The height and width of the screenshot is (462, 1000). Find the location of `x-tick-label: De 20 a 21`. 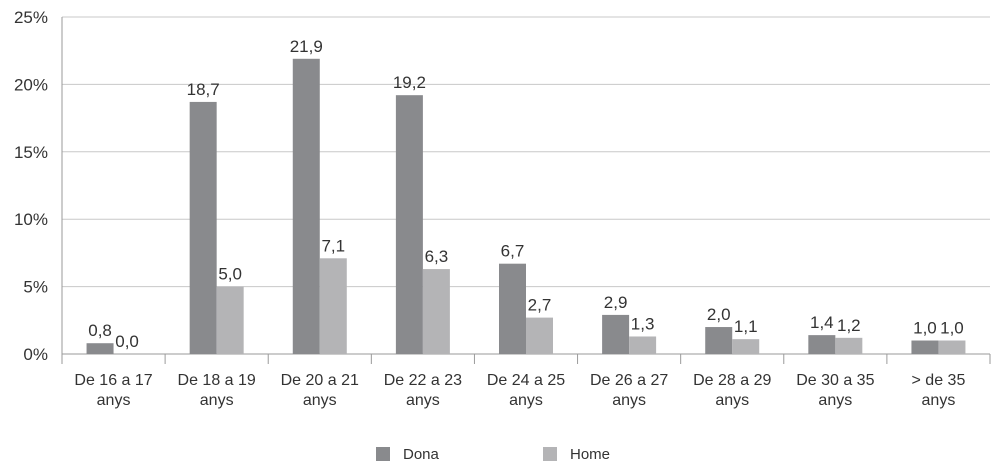

x-tick-label: De 20 a 21 is located at coordinates (320, 380).